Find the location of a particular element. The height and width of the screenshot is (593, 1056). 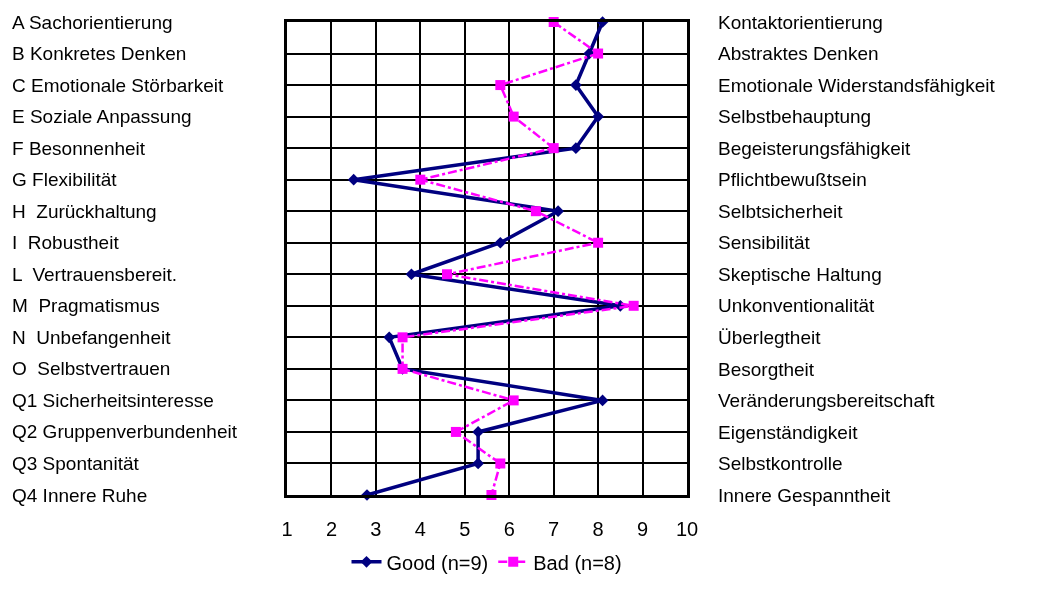

x-tick-label: 10 is located at coordinates (687, 528).